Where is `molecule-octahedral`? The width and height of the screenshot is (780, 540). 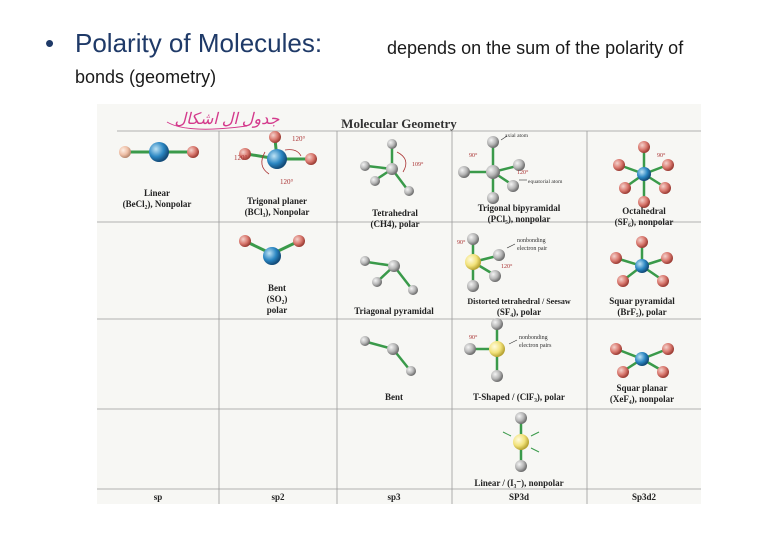
molecule-octahedral is located at coordinates (643, 174).